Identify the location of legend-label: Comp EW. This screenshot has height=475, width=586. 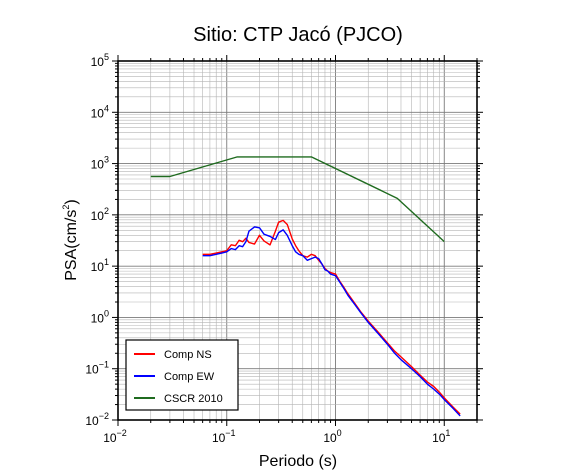
(189, 377).